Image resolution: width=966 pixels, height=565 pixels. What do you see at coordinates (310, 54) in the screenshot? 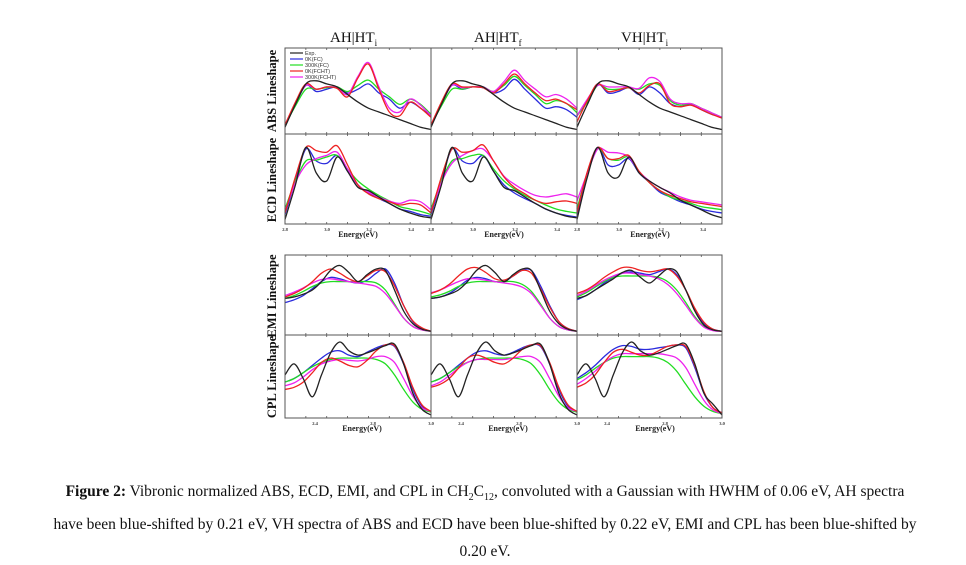
I see `svg-text: Exp.` at bounding box center [310, 54].